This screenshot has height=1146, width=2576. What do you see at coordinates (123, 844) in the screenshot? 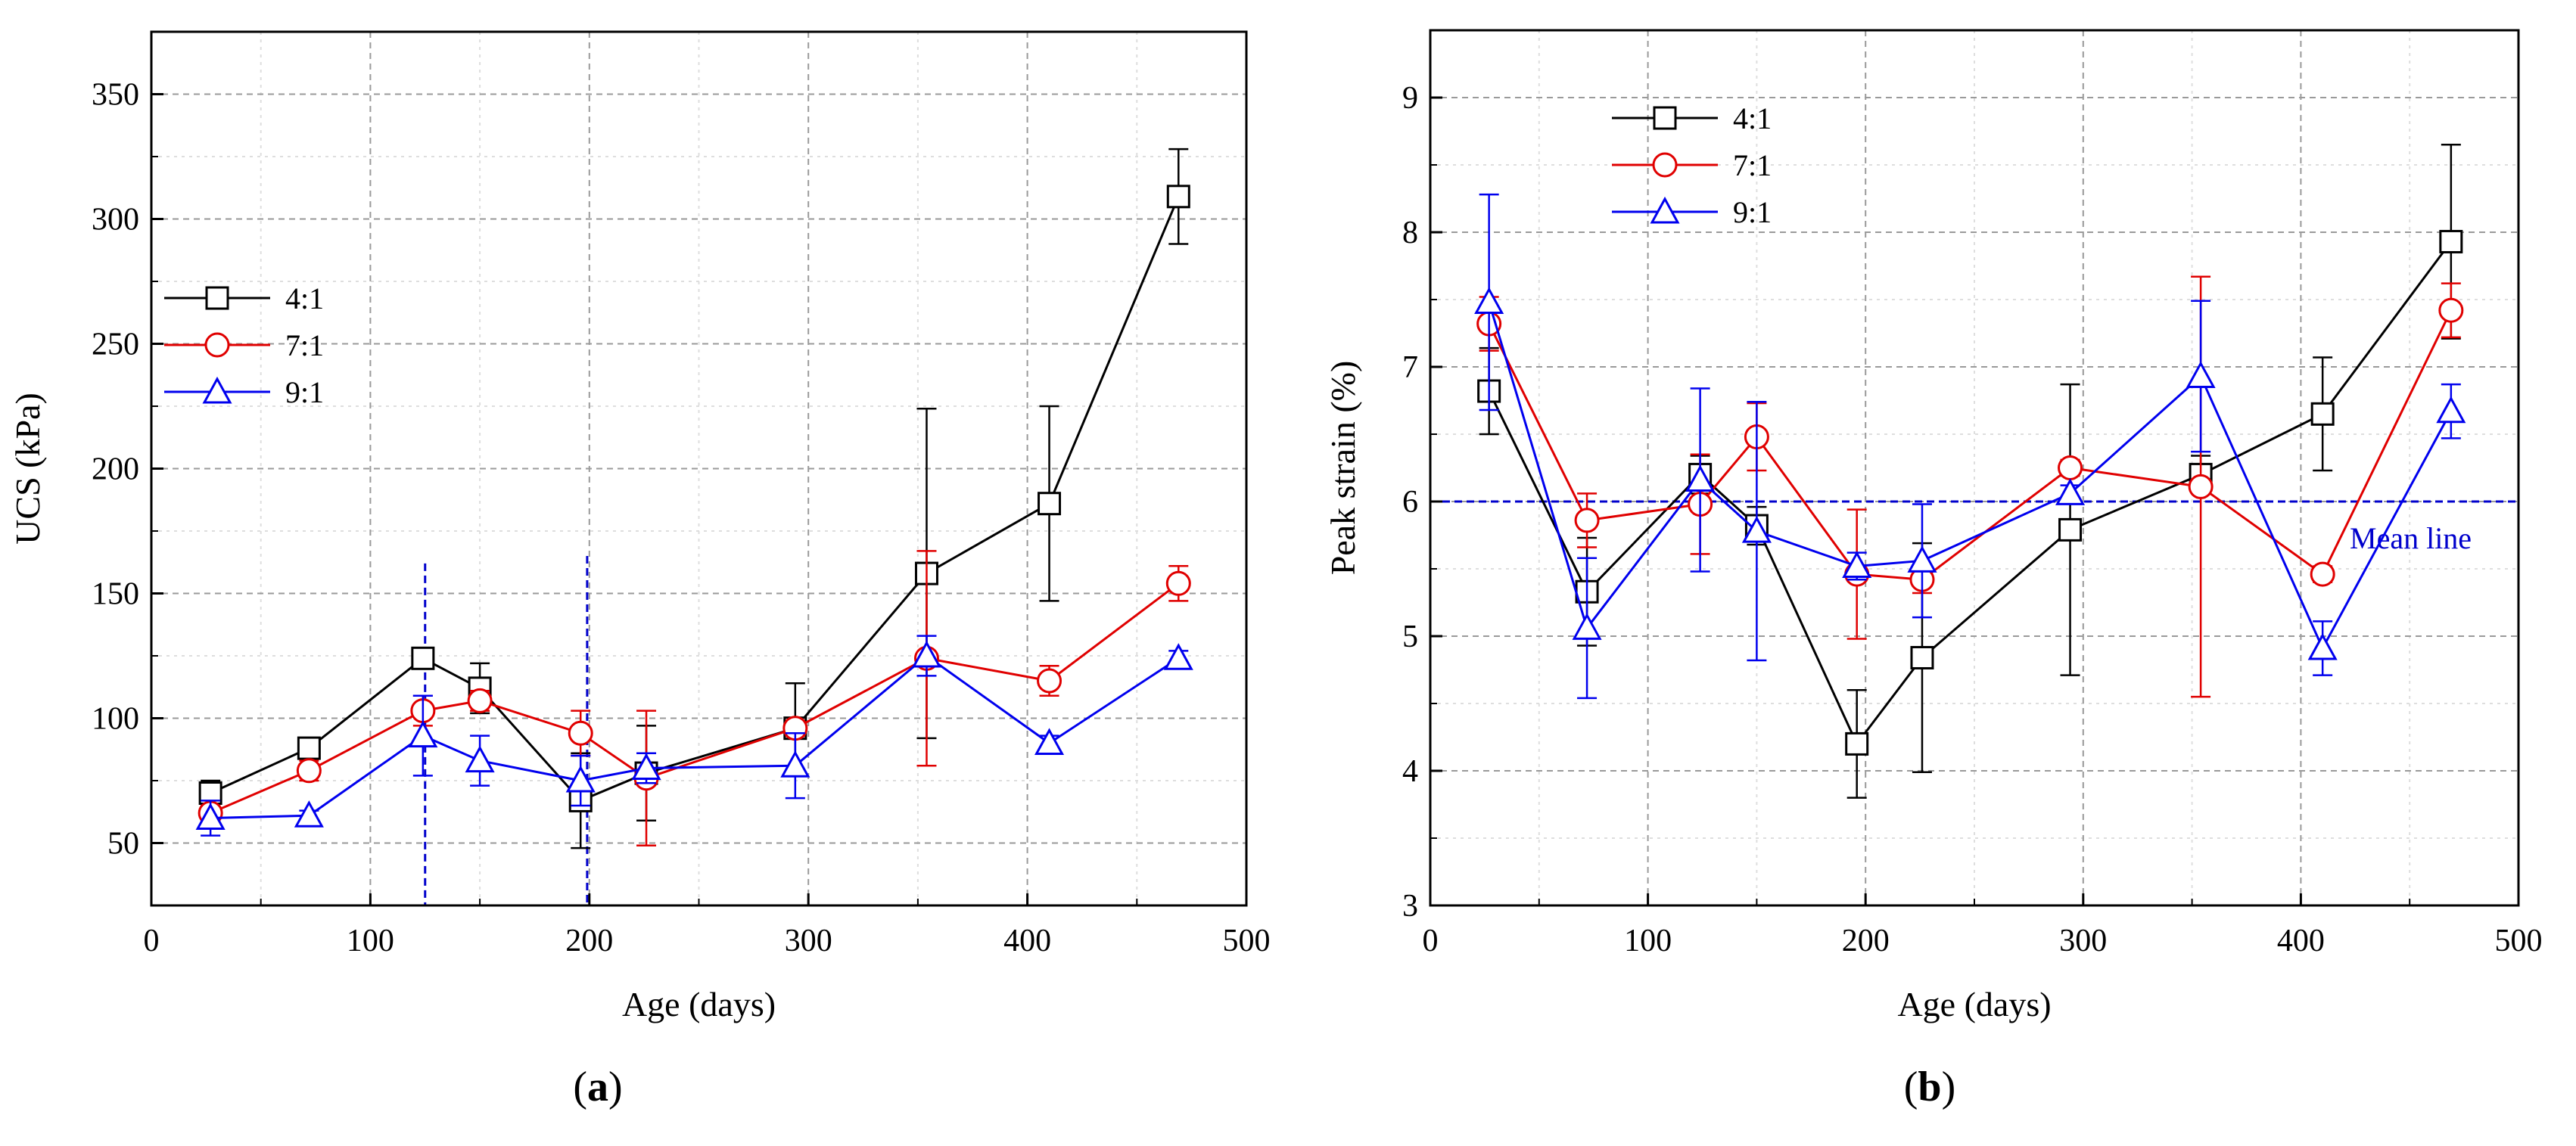
I see `chart-a-y-tick-label: 50` at bounding box center [123, 844].